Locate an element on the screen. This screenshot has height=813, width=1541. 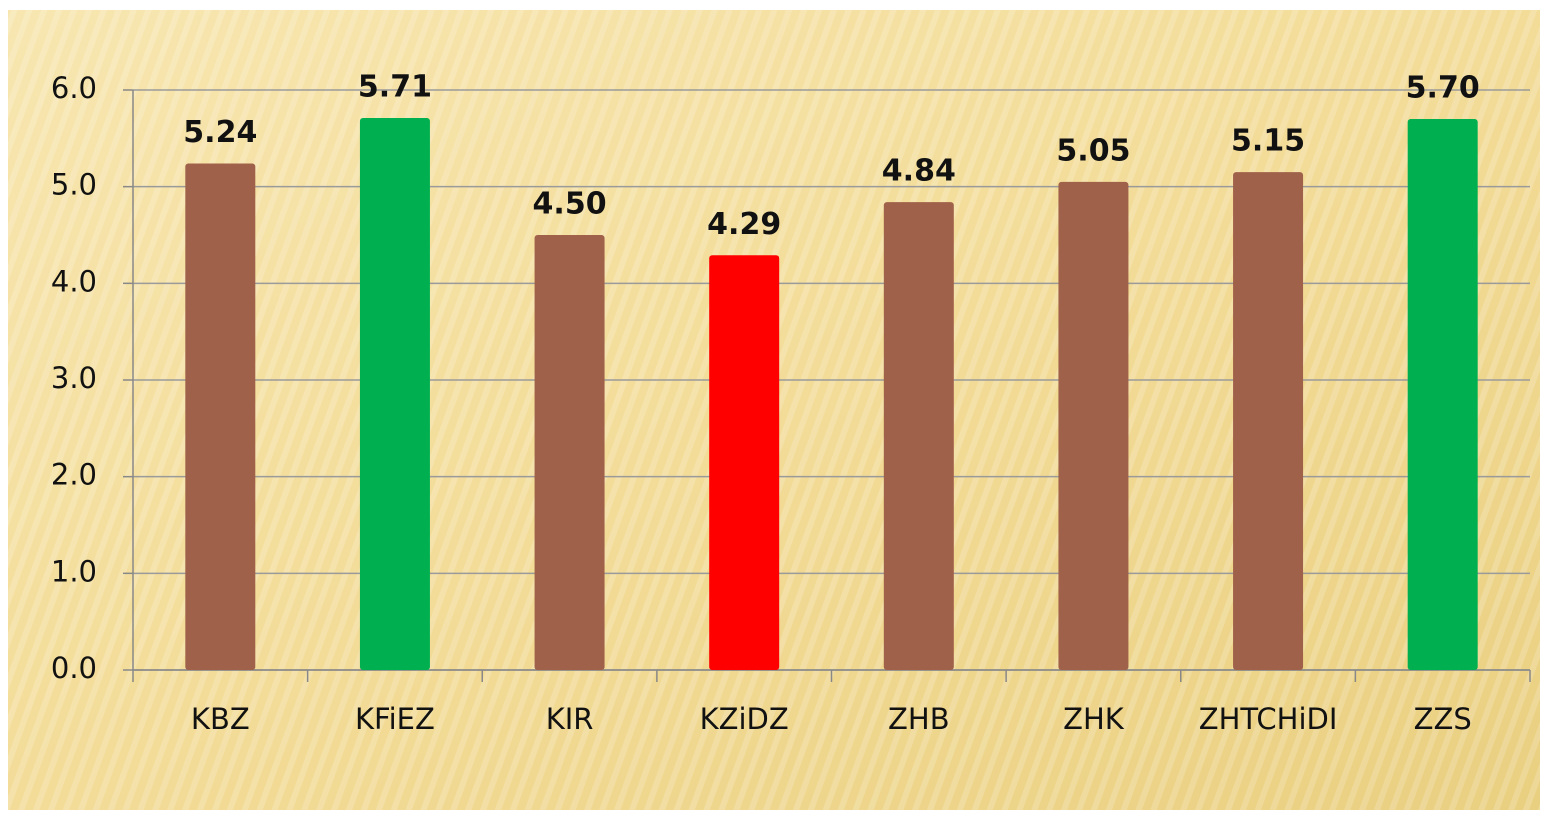
value-label: 4.50 is located at coordinates (570, 204).